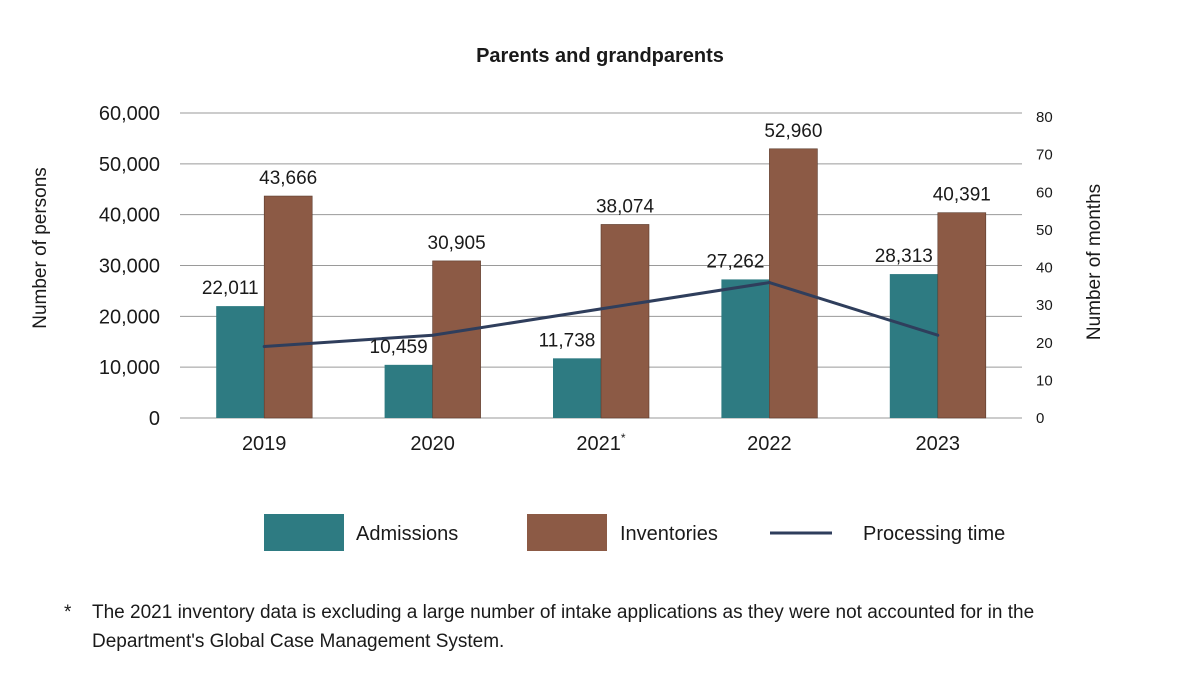 The width and height of the screenshot is (1200, 692). I want to click on y-axis-title: Number of persons, so click(40, 248).